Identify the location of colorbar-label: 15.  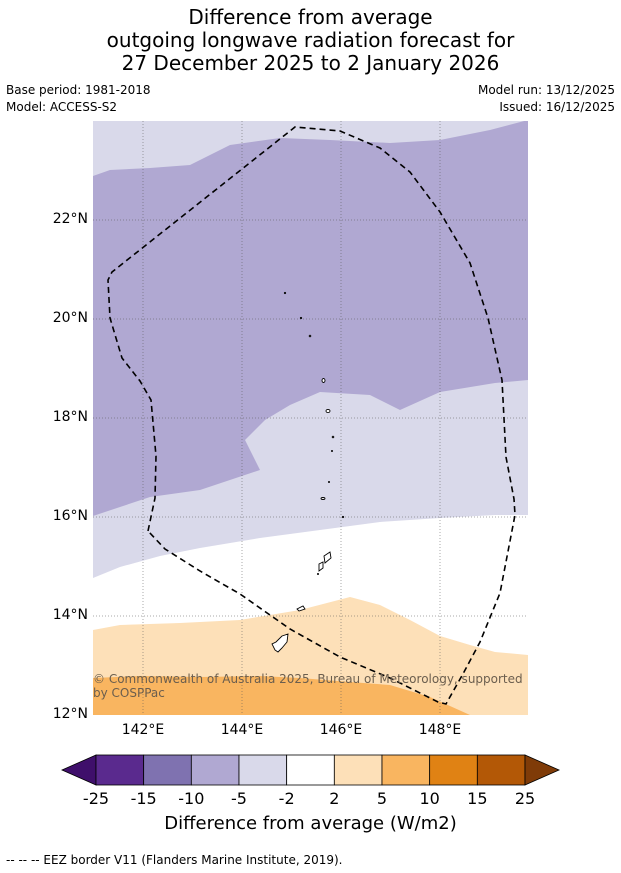
(477, 798).